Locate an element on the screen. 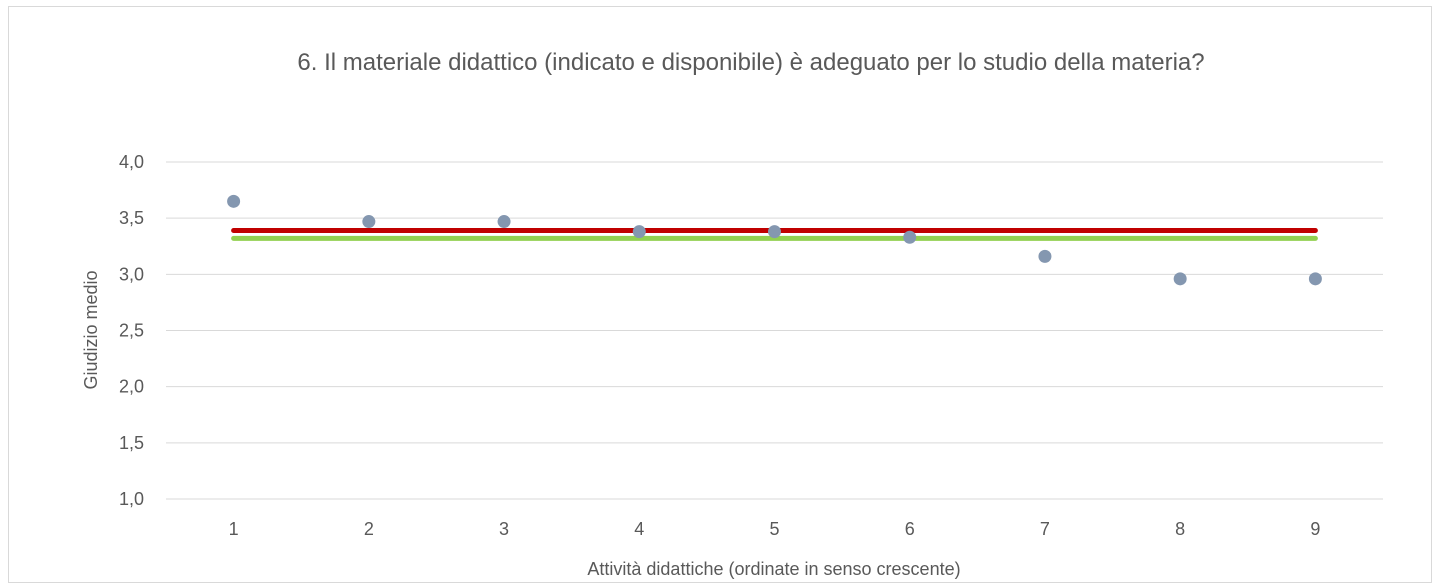 The width and height of the screenshot is (1439, 588). x-tick-label: 6 is located at coordinates (910, 529).